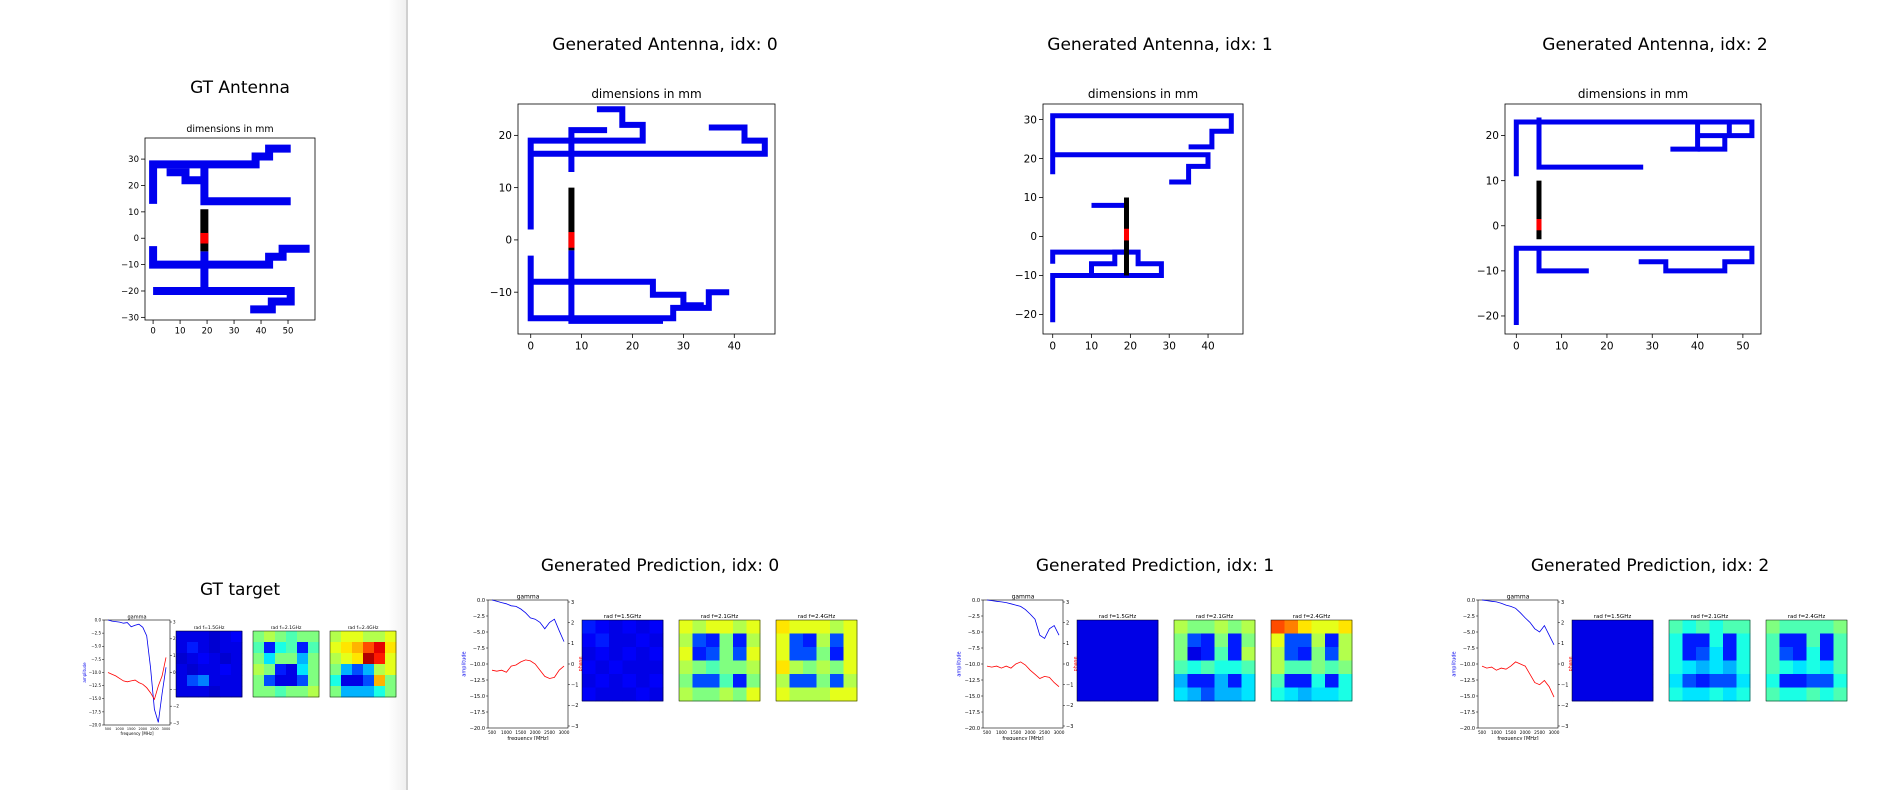  Describe the element at coordinates (286, 628) in the screenshot. I see `radiation-map-title: rad f=2.1GHz` at that location.